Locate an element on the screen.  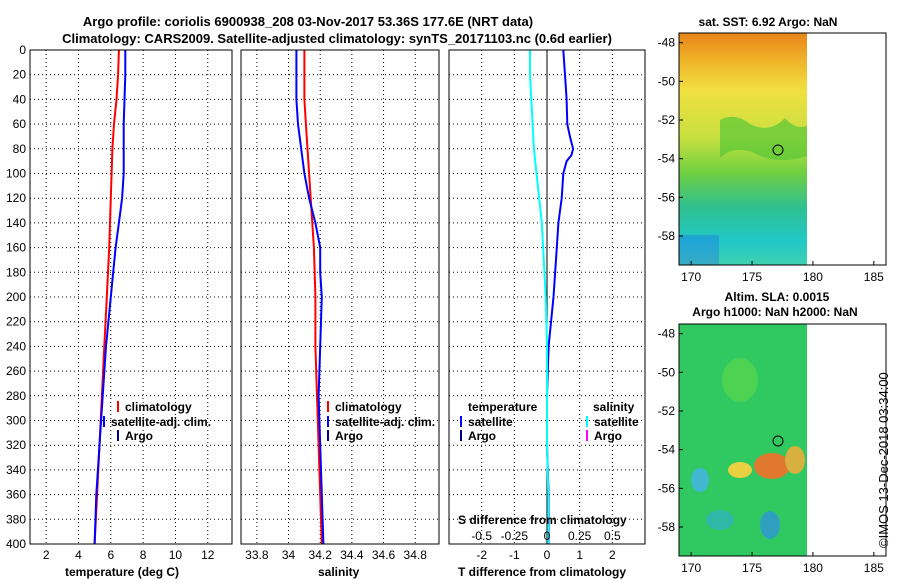
imos-watermark: ©IMOS 13-Dec-2018 03:34:00 is located at coordinates (883, 460).